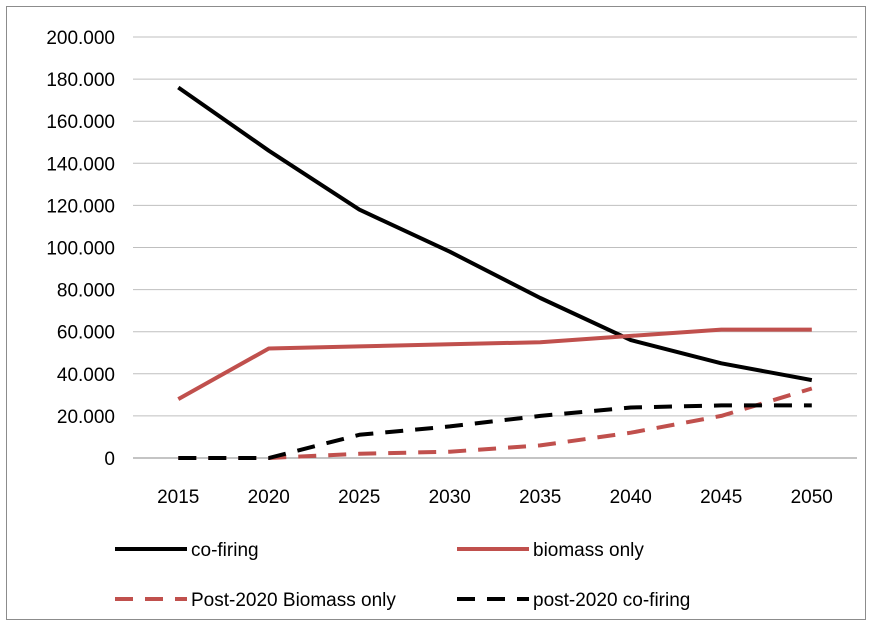  I want to click on y-tick-label: 160.000, so click(80, 122).